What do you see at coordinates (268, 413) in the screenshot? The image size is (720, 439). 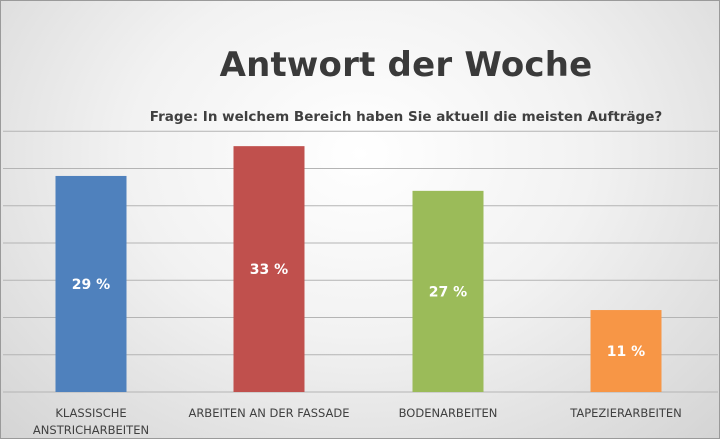 I see `category-label: ARBEITEN AN DER FASSADE` at bounding box center [268, 413].